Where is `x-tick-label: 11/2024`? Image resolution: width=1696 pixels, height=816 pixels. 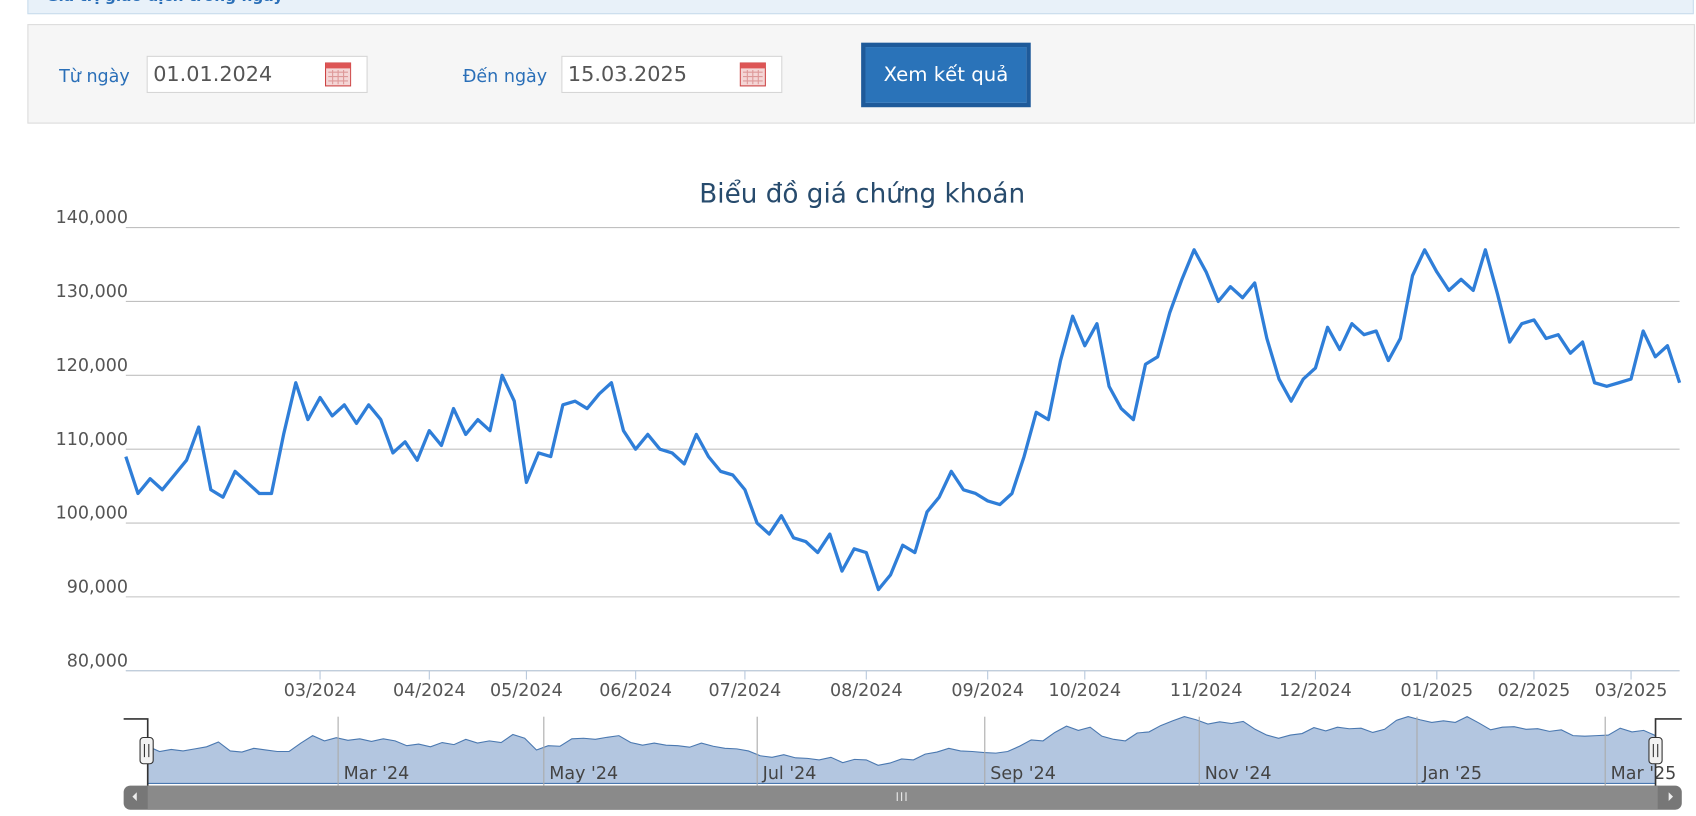 x-tick-label: 11/2024 is located at coordinates (1206, 691).